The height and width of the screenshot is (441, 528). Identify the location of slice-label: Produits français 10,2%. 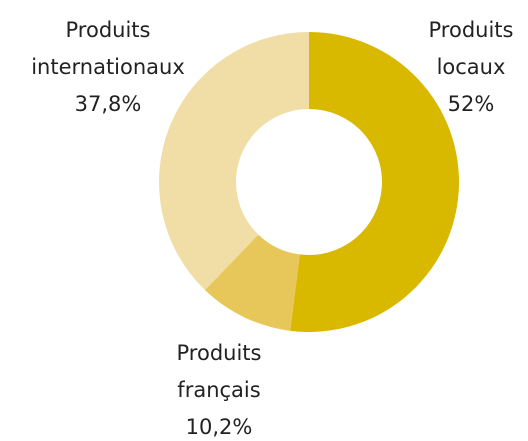
(219, 388).